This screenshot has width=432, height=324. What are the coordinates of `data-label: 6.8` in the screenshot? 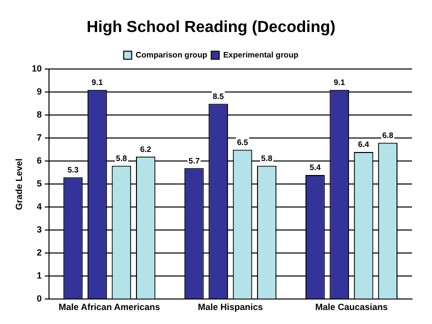 It's located at (388, 135).